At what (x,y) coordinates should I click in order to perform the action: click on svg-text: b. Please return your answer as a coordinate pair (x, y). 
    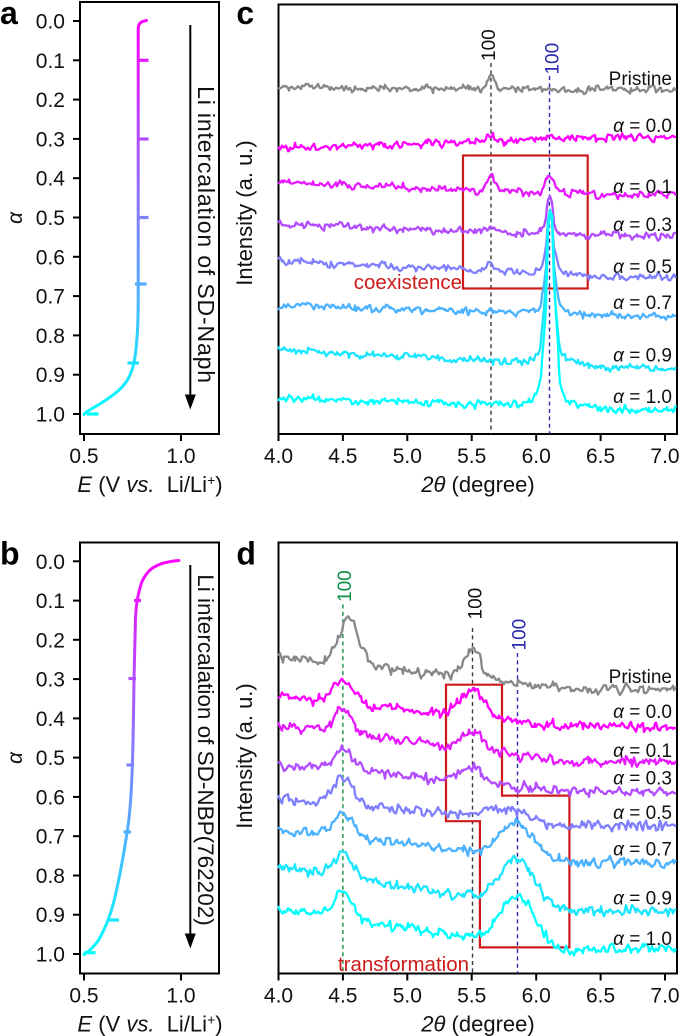
    Looking at the image, I should click on (10, 554).